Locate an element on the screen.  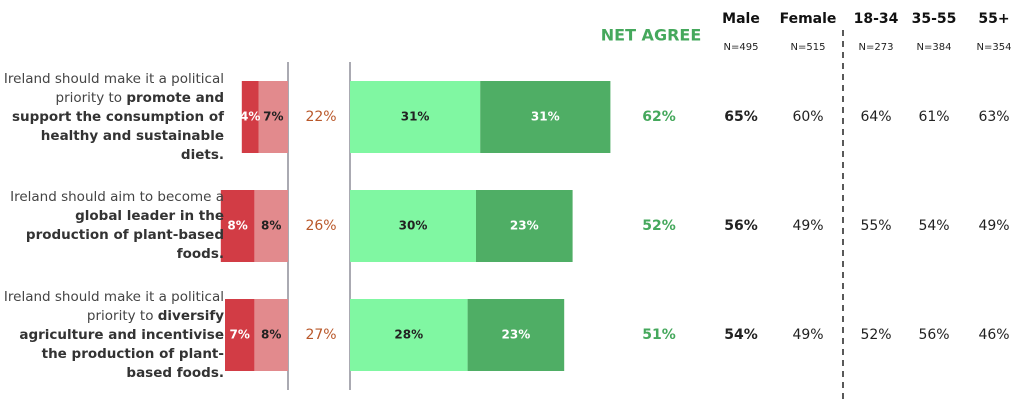
table-cell: 46% is located at coordinates (993, 335).